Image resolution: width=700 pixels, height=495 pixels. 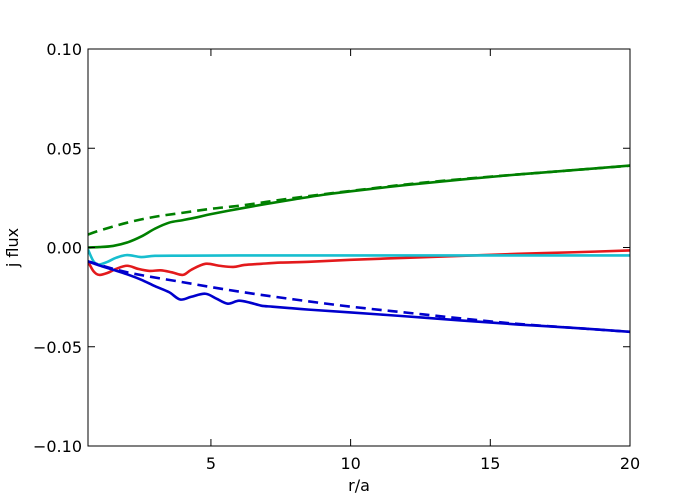 I want to click on y-tick-label: 0.00, so click(x=64, y=248).